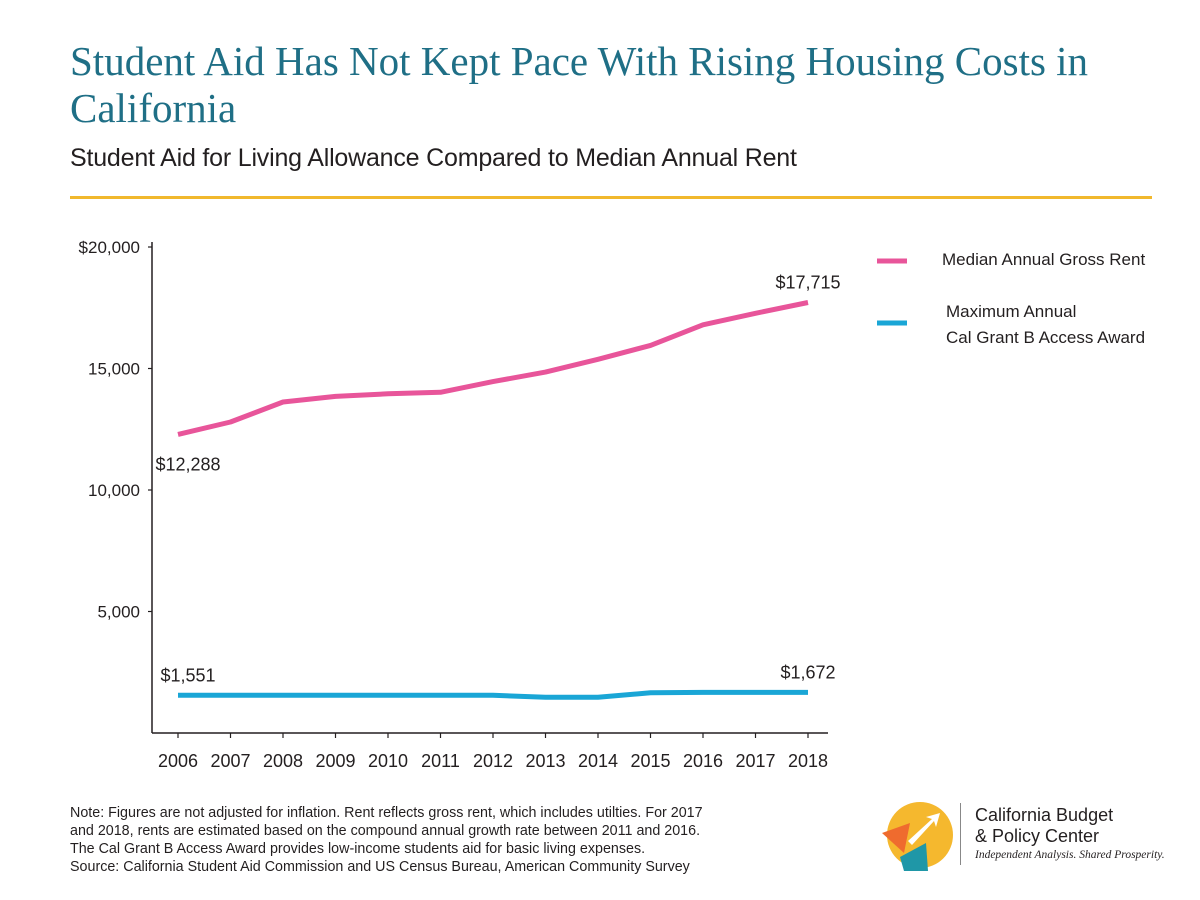 The width and height of the screenshot is (1200, 900). What do you see at coordinates (109, 247) in the screenshot?
I see `y-tick-label: $20,000` at bounding box center [109, 247].